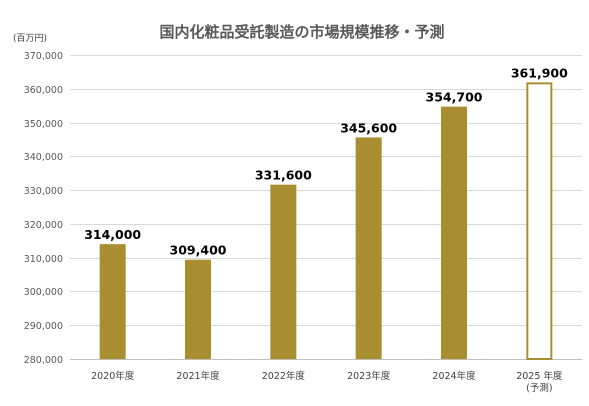  I want to click on y-tick-label: 350,000, so click(43, 124).